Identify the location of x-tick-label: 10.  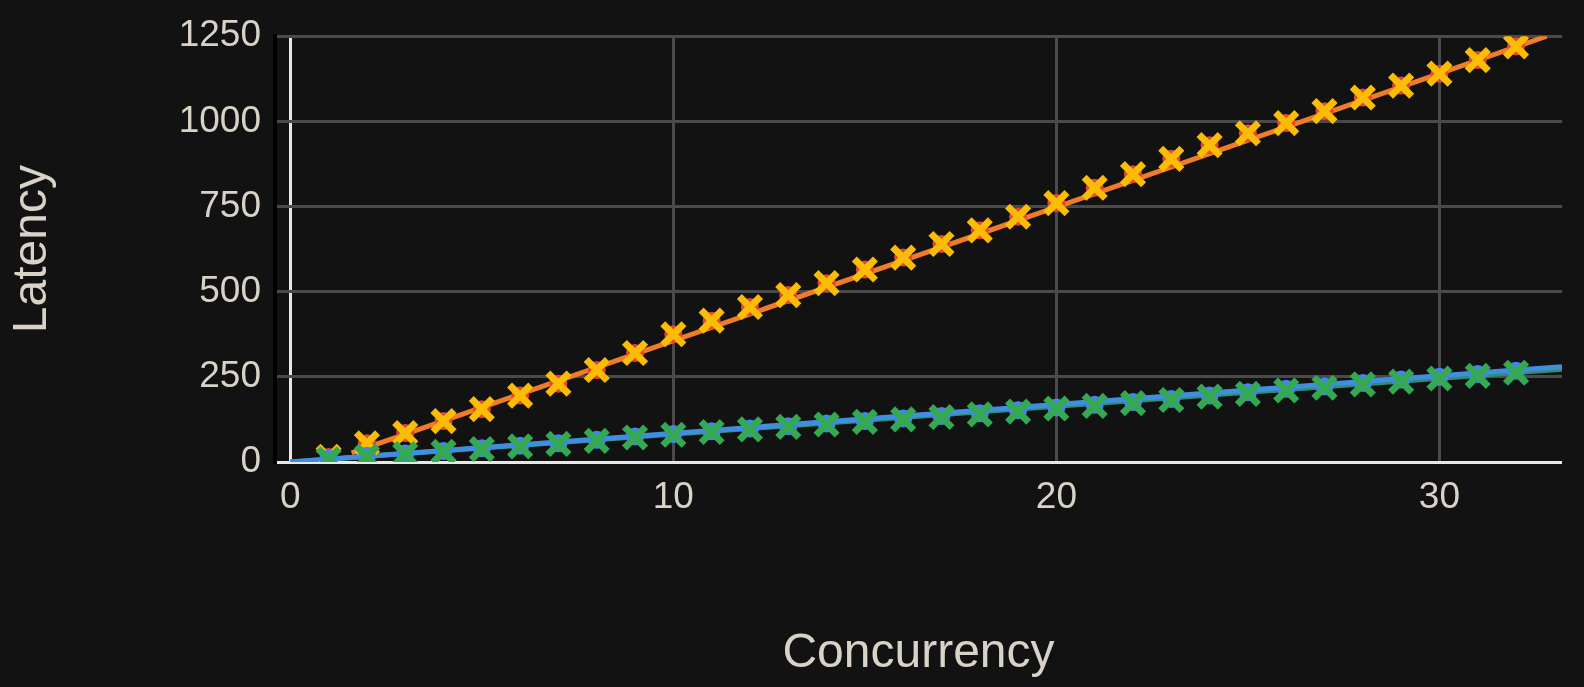
(673, 496).